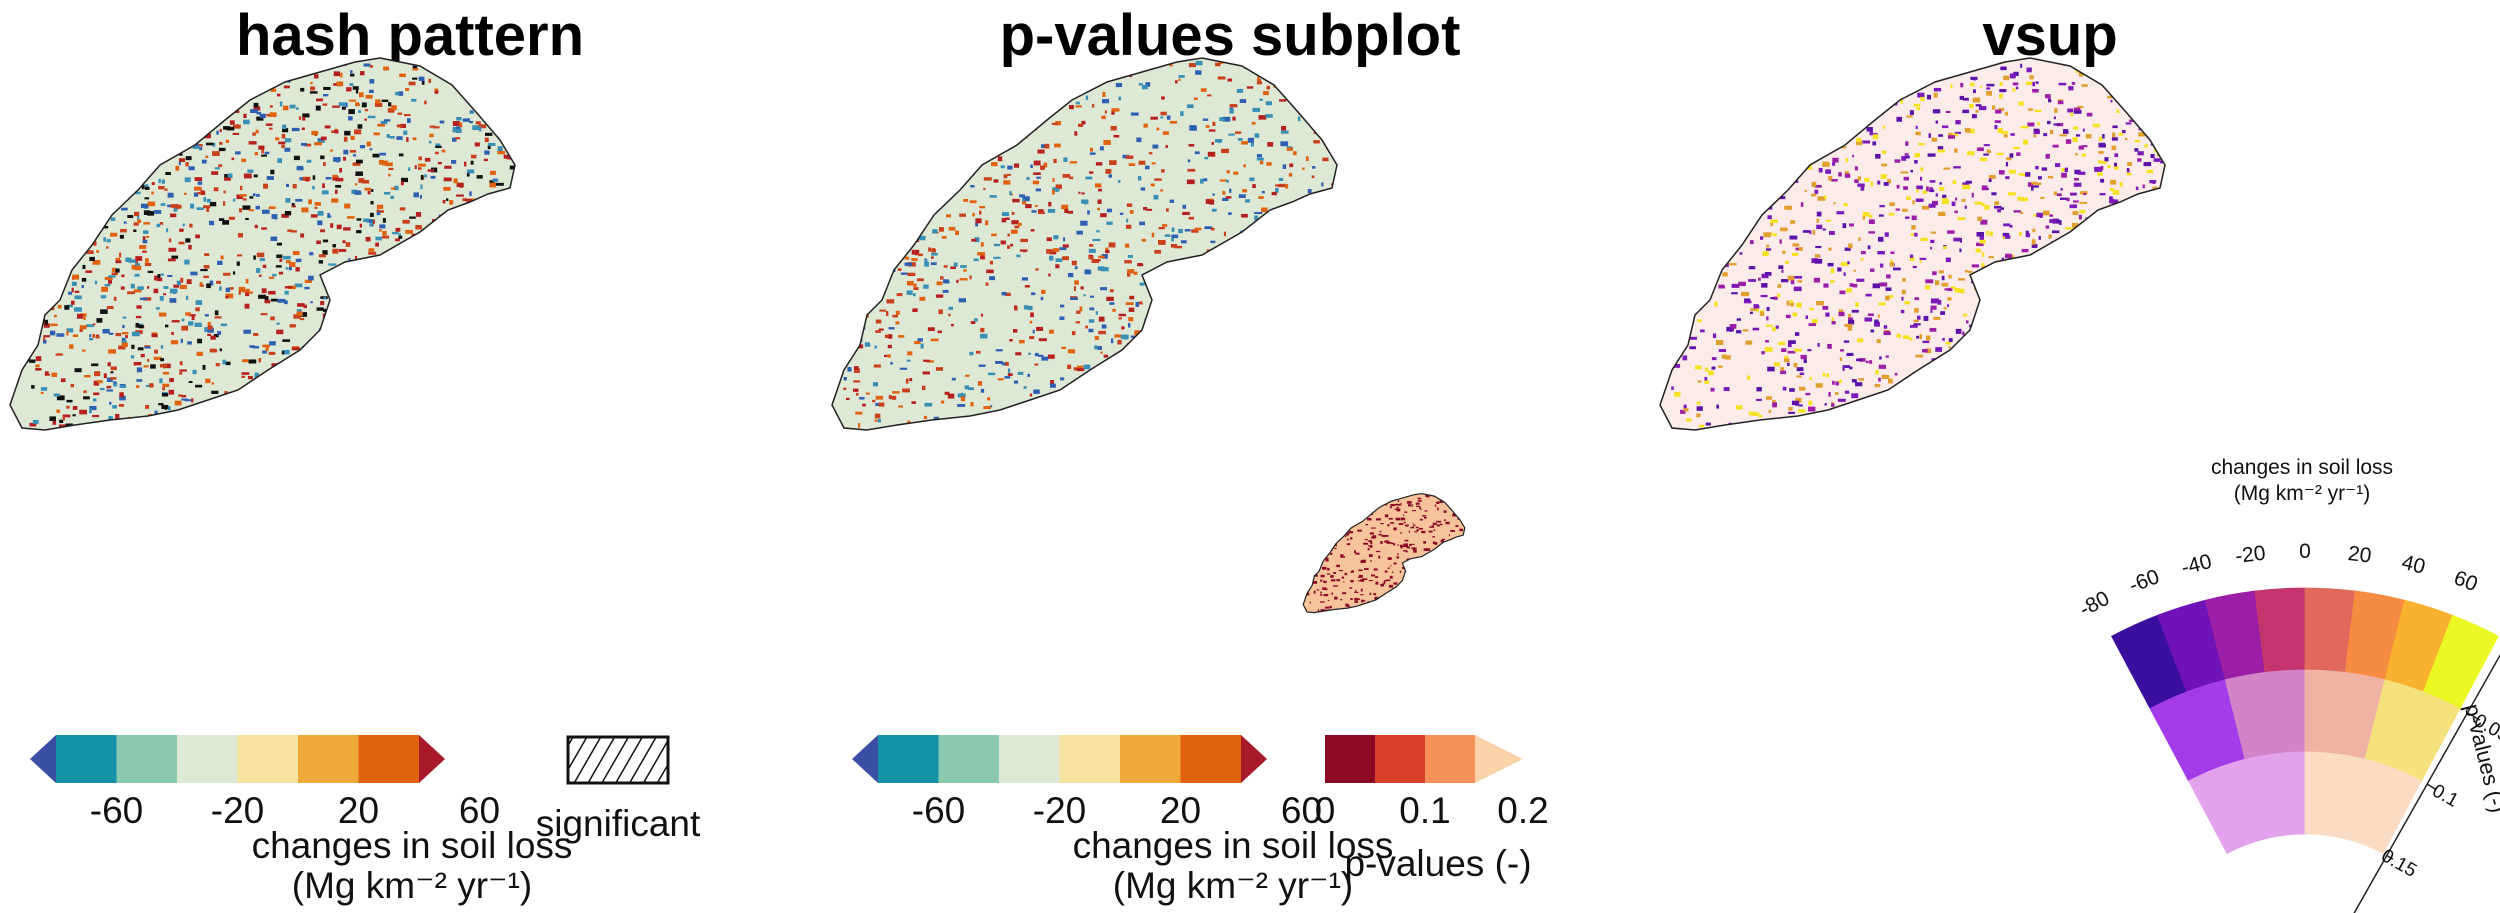 The image size is (2500, 913). What do you see at coordinates (2413, 565) in the screenshot?
I see `vsup-x-tick: 40` at bounding box center [2413, 565].